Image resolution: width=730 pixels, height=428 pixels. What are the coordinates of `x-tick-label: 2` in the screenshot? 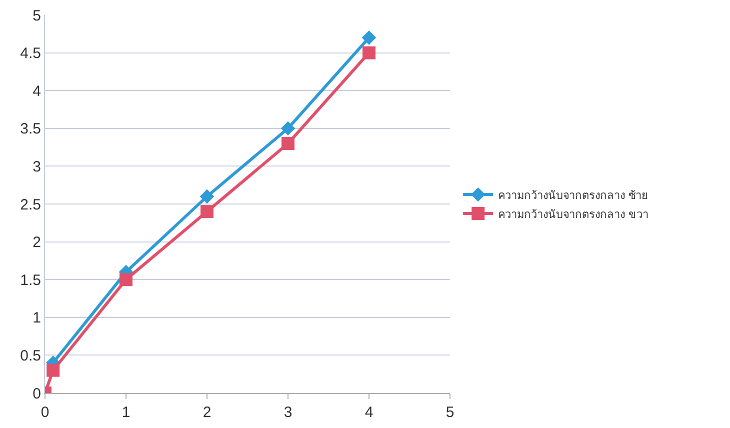 It's located at (207, 412).